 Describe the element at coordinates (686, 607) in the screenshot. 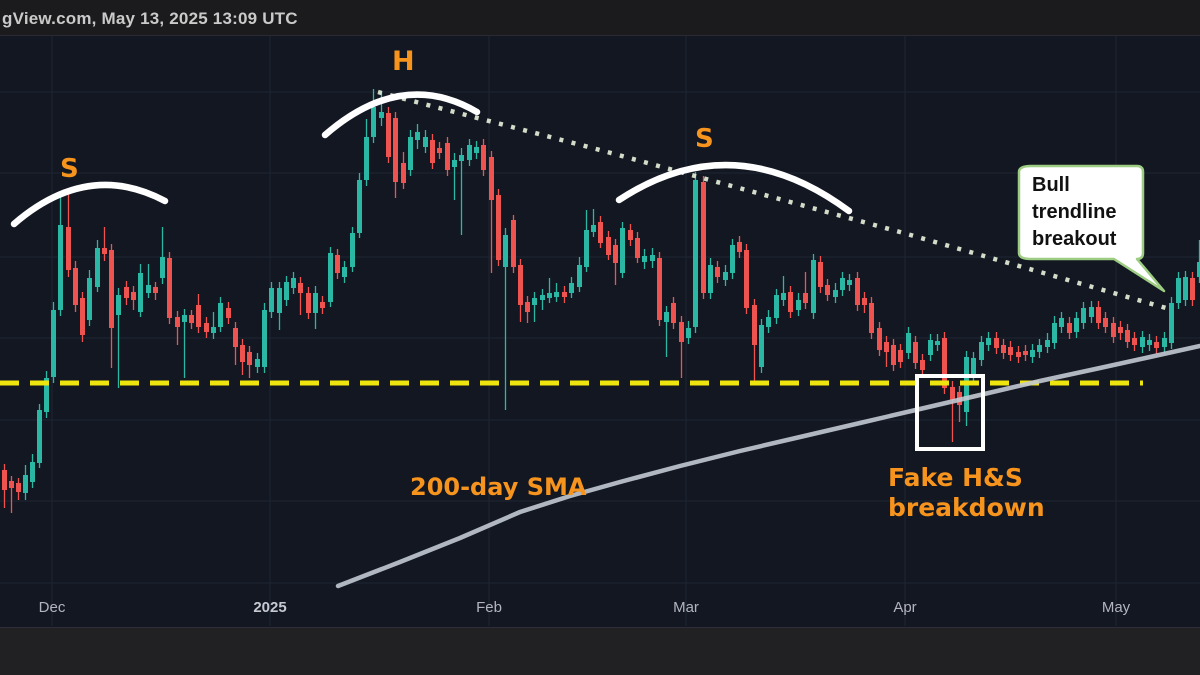

I see `x-axis-label-mar: Mar` at that location.